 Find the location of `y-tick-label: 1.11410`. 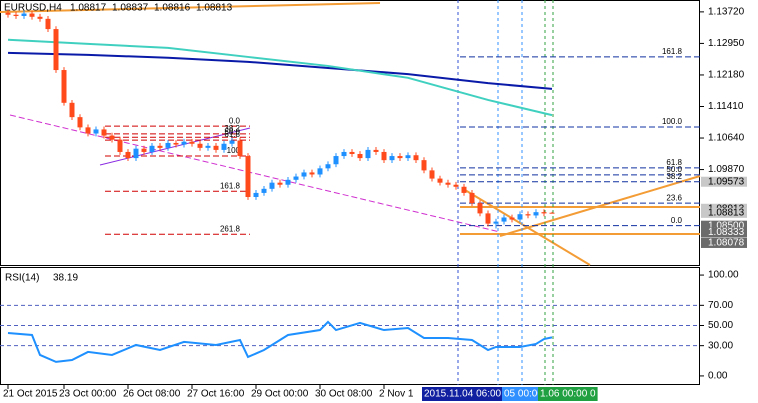

y-tick-label: 1.11410 is located at coordinates (726, 106).